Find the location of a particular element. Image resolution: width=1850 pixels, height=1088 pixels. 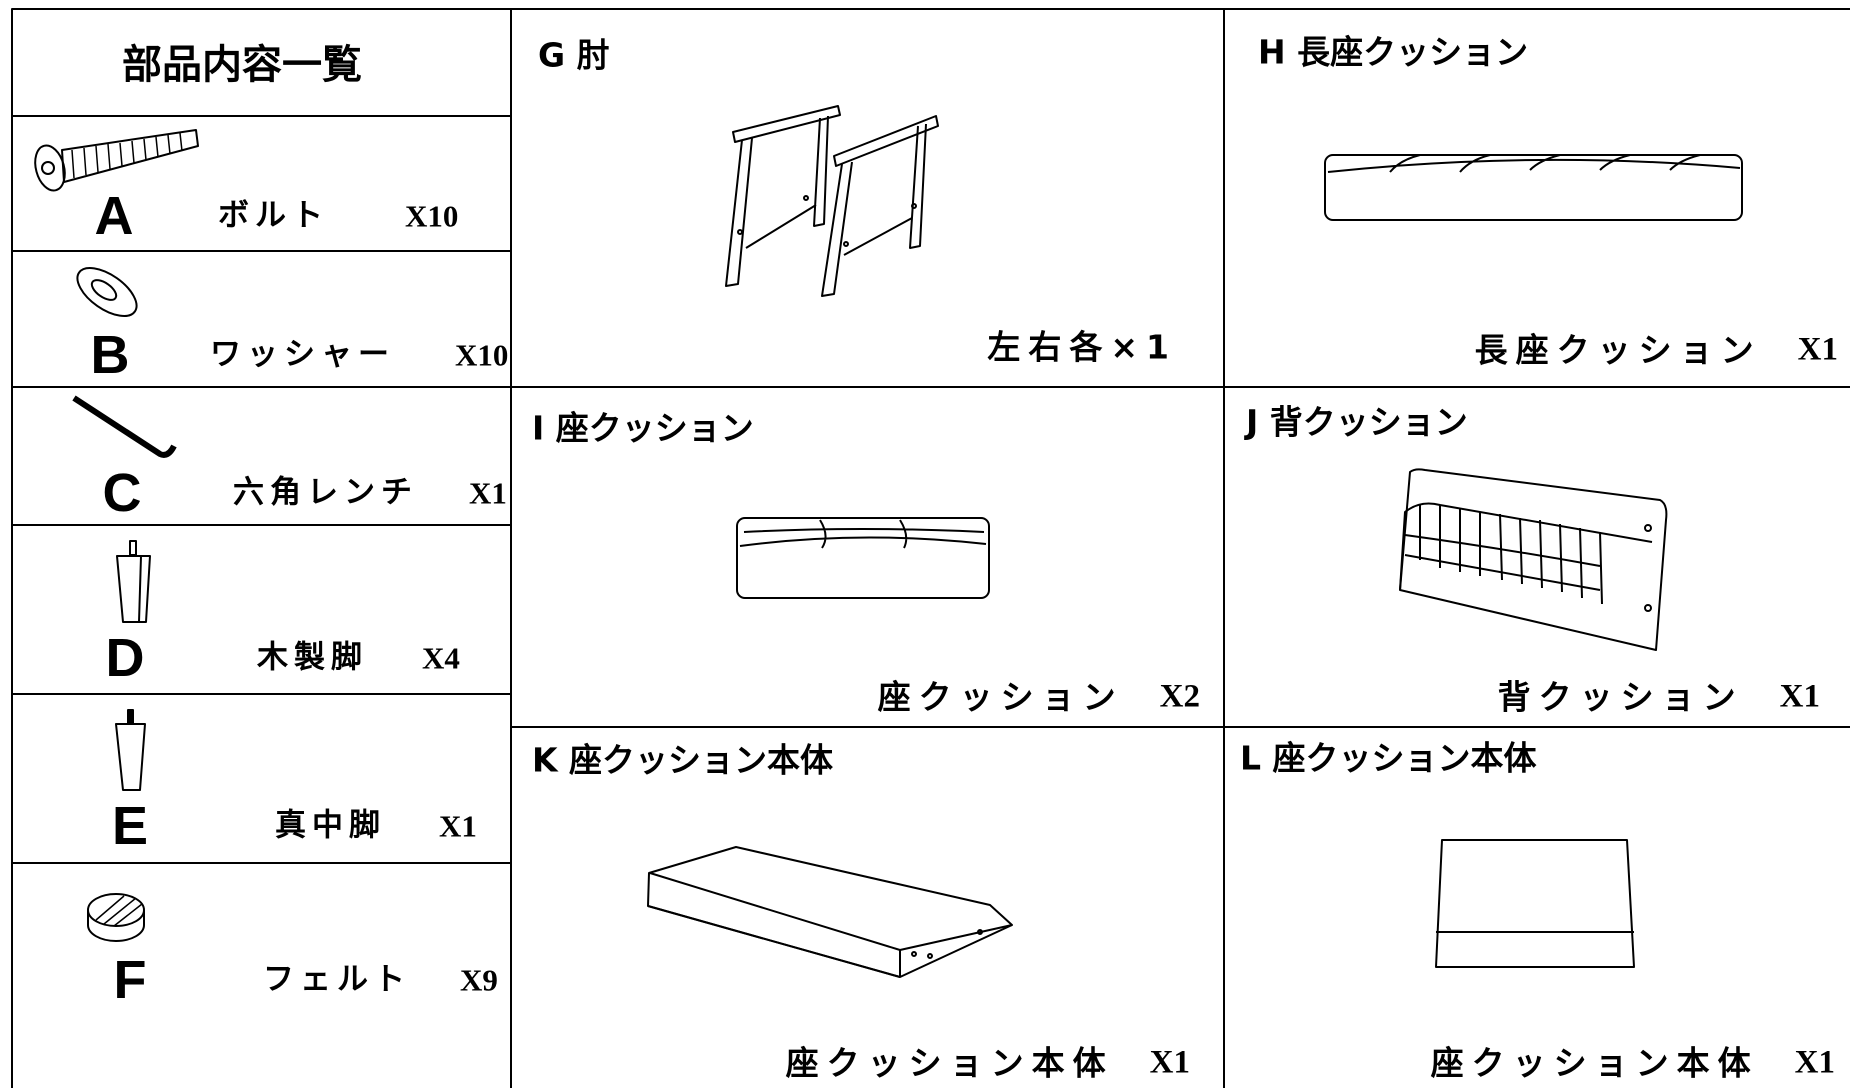

part-name: ボルト is located at coordinates (273, 215).